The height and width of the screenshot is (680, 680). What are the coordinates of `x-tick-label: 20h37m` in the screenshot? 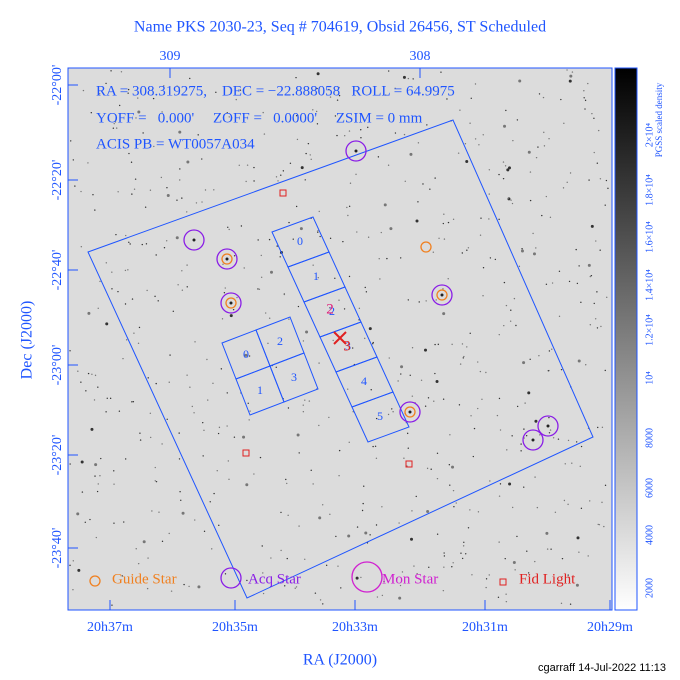 It's located at (110, 627).